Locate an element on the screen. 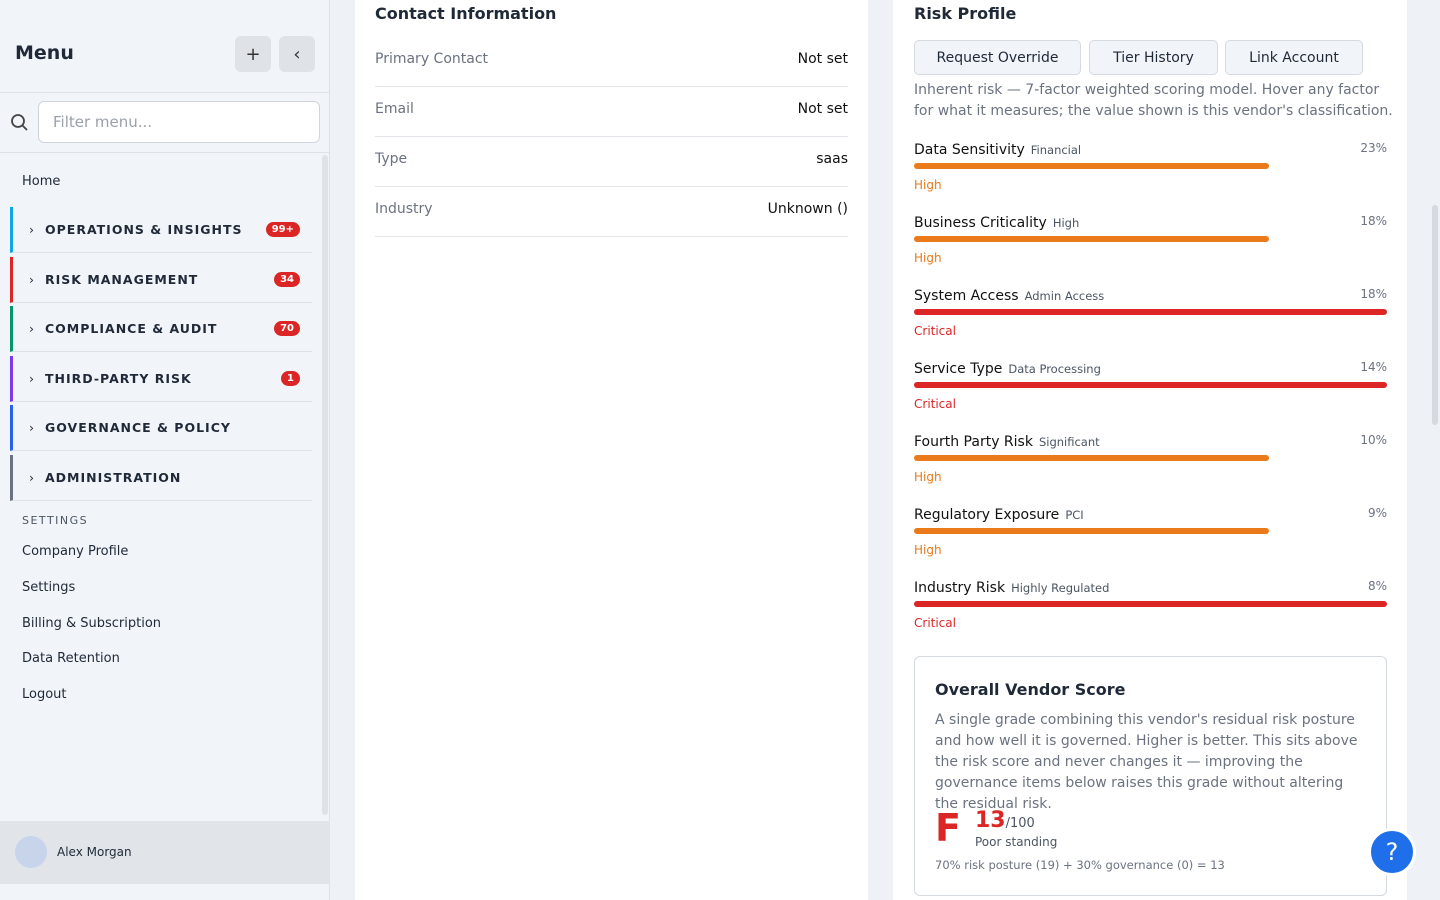 This screenshot has height=900, width=1440. factor-header: Regulatory Exposure PCI is located at coordinates (999, 513).